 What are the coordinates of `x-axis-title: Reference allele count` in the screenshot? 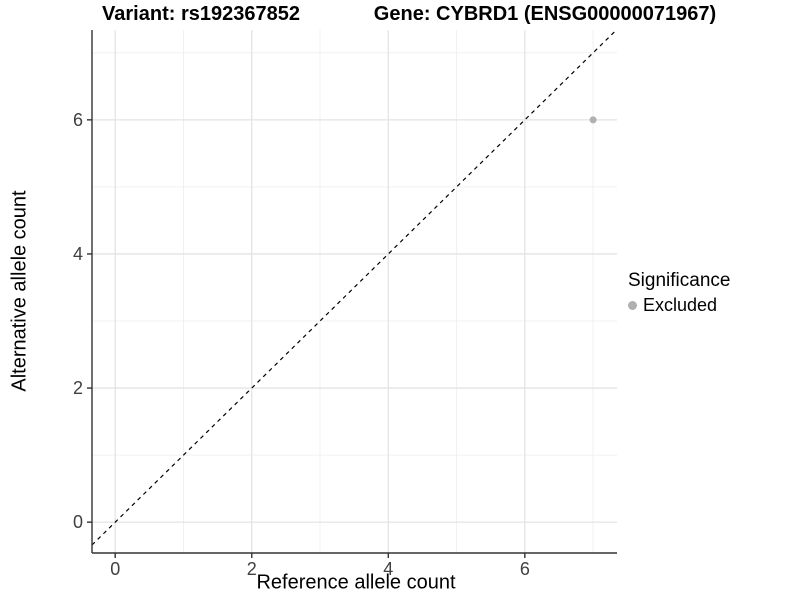 It's located at (356, 582).